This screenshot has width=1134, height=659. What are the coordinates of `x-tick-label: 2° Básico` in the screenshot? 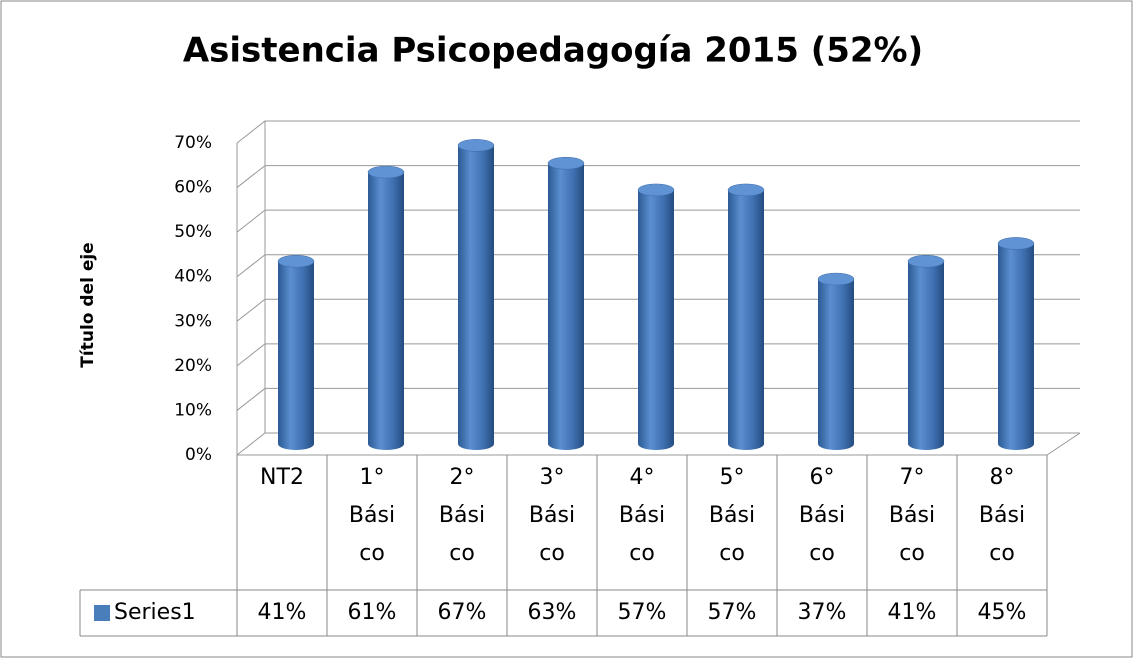 It's located at (462, 515).